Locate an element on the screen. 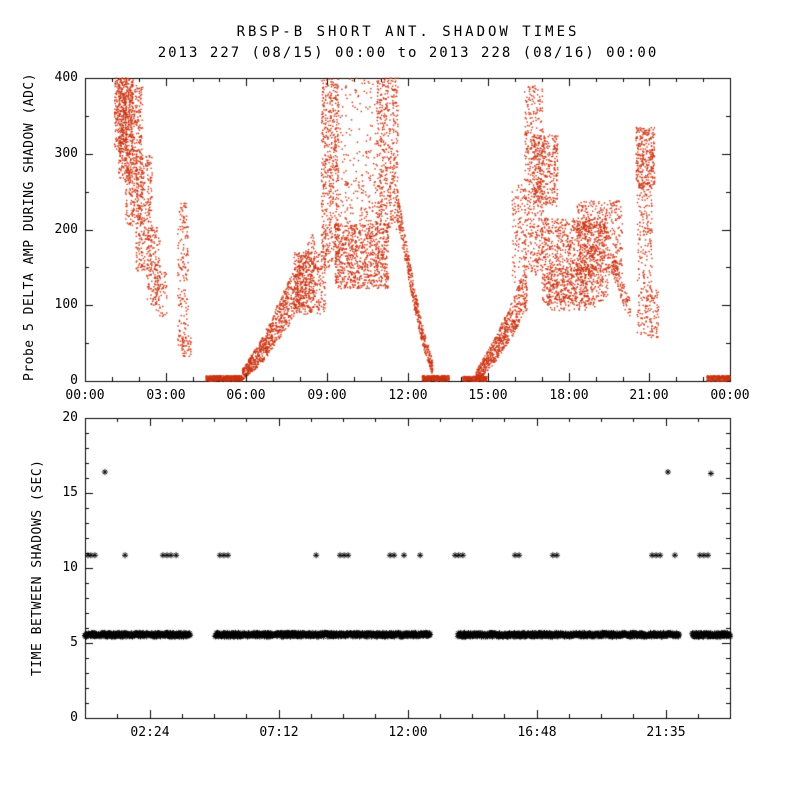  x-tick-label: 07:12 is located at coordinates (279, 732).